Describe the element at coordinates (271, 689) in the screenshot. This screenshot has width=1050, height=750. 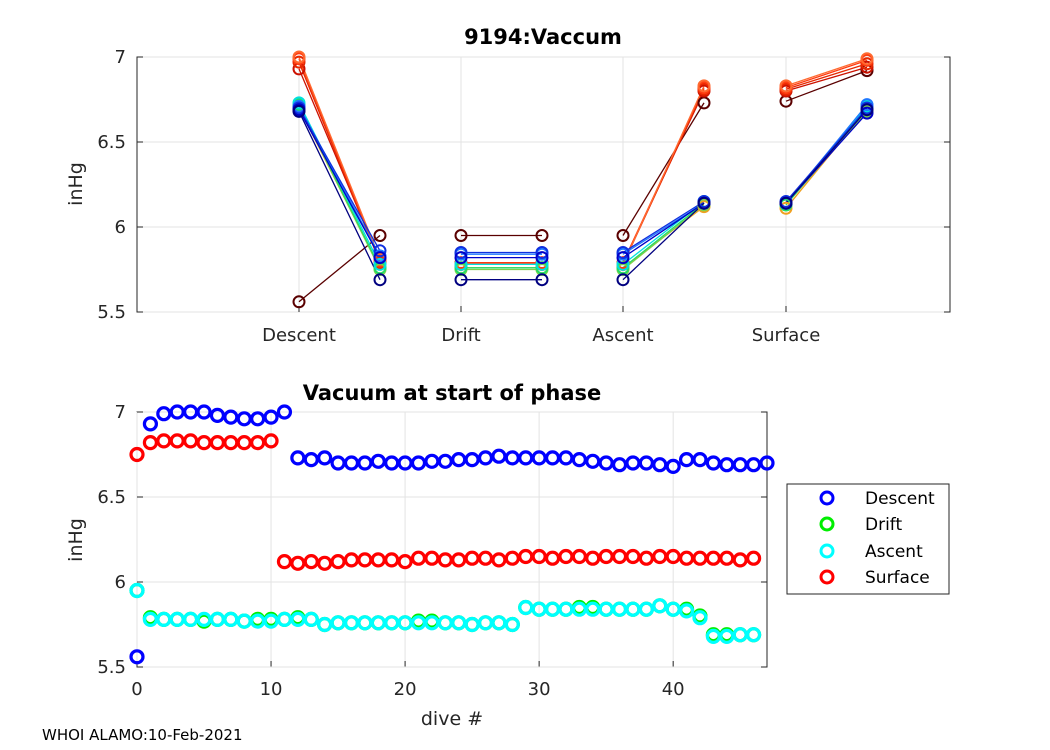
I see `bottom-xtick-label-1: 10` at that location.